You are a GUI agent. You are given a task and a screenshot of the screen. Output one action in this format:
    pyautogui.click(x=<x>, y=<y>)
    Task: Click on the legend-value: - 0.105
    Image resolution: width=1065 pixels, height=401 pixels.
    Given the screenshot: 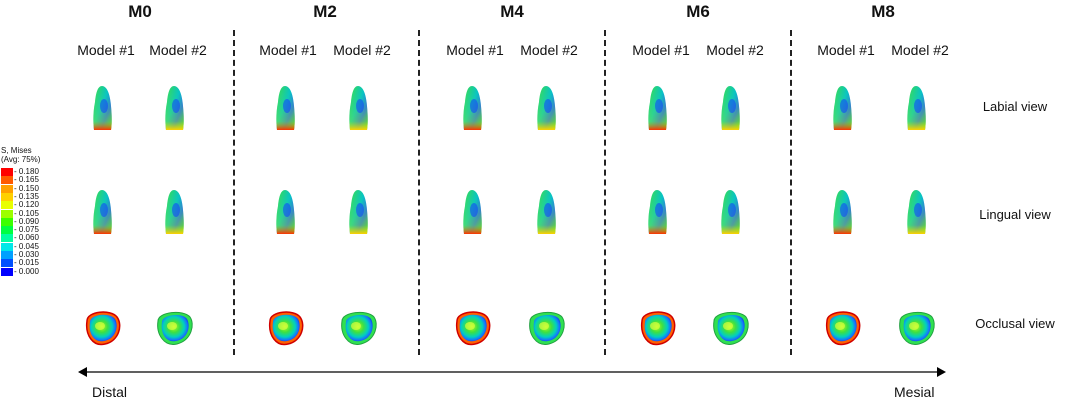 What is the action you would take?
    pyautogui.click(x=26, y=213)
    